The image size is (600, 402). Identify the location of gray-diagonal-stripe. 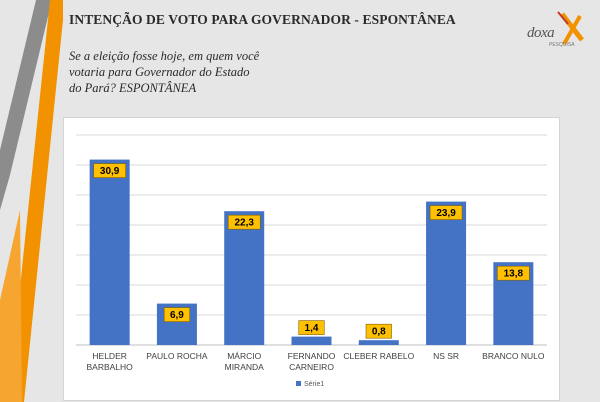
(26, 105).